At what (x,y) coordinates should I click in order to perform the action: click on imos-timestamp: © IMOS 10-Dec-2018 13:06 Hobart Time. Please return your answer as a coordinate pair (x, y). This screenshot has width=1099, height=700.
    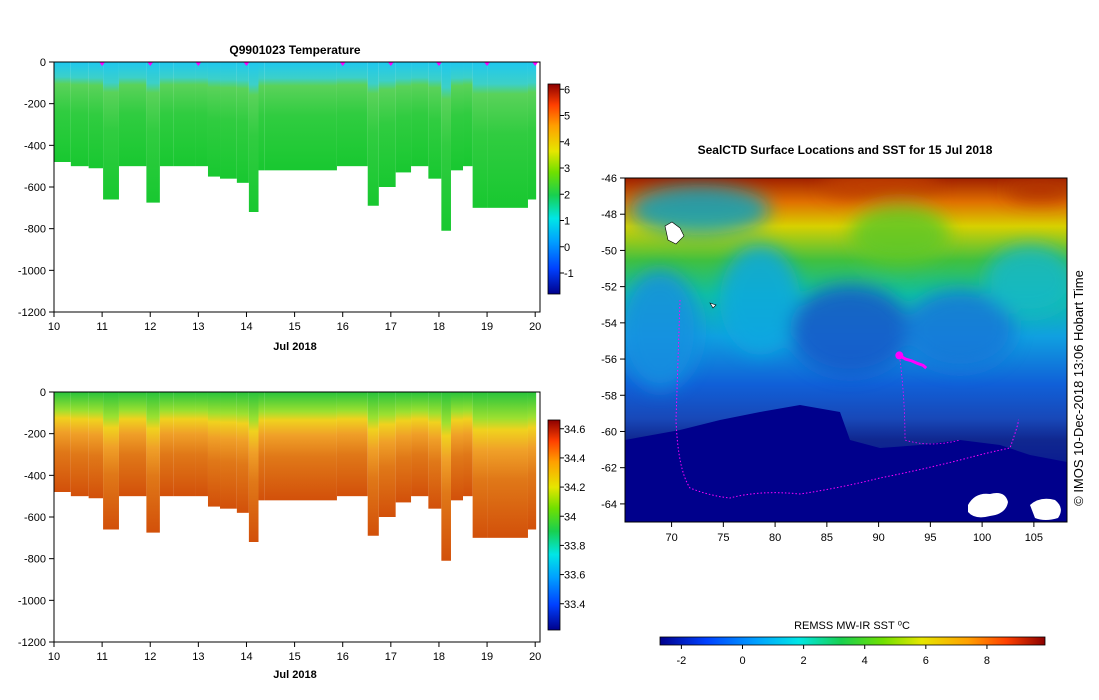
    Looking at the image, I should click on (1078, 388).